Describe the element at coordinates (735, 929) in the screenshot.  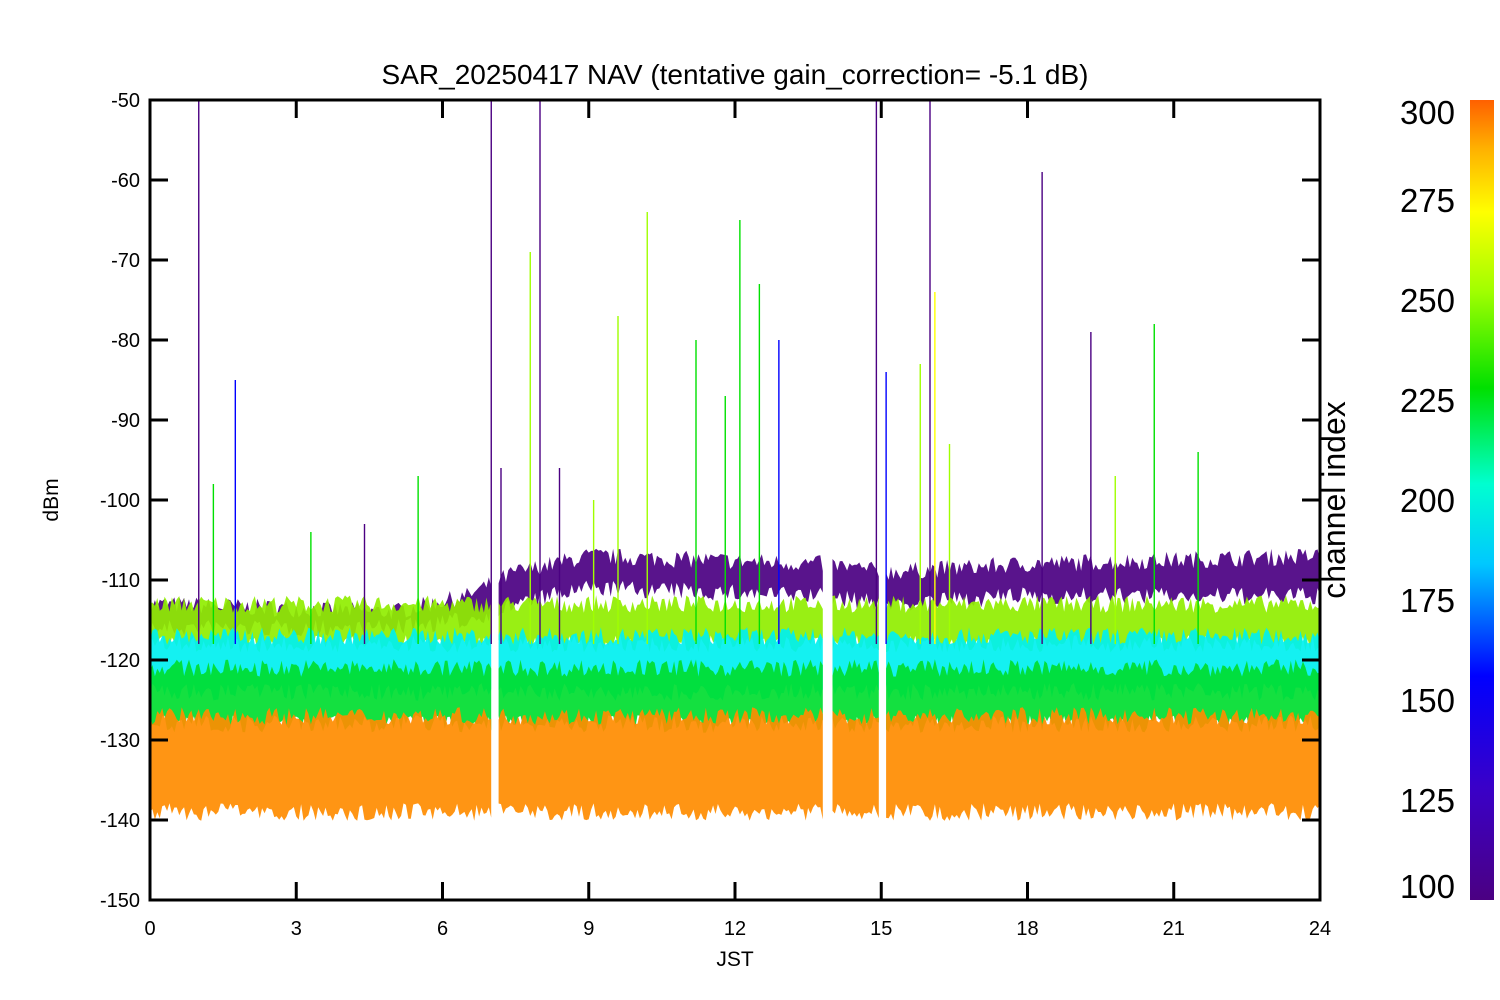
I see `x-tick-label-4: 12` at that location.